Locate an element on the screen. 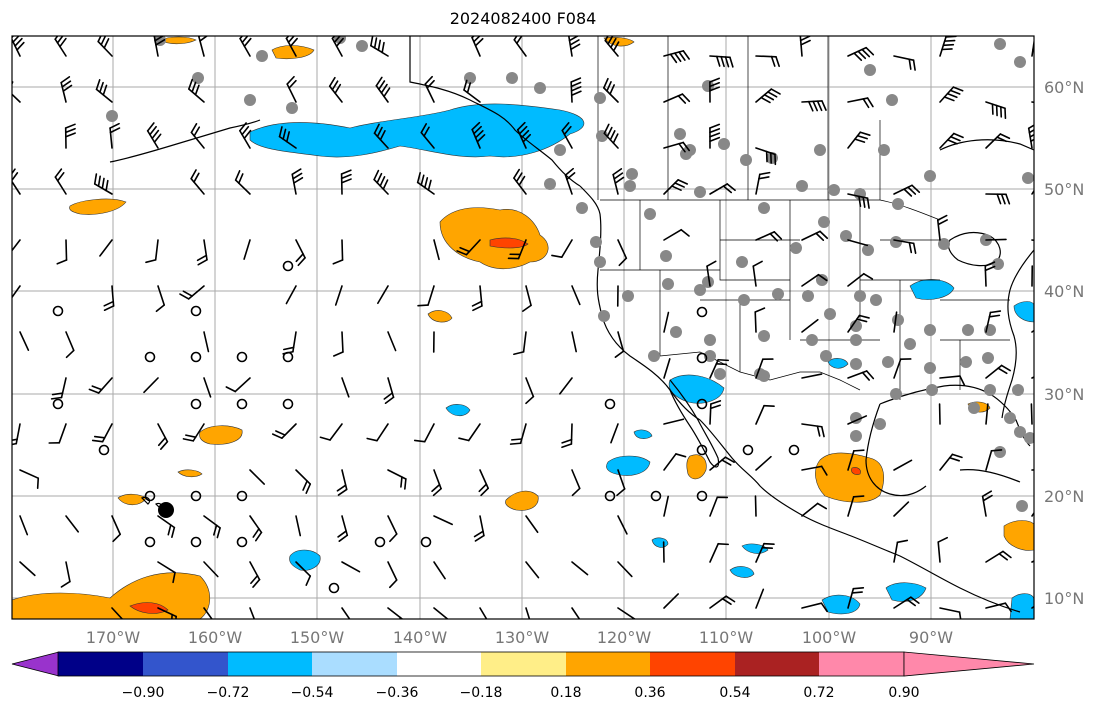  negative-anomaly-gulf-of-alaska is located at coordinates (417, 130).